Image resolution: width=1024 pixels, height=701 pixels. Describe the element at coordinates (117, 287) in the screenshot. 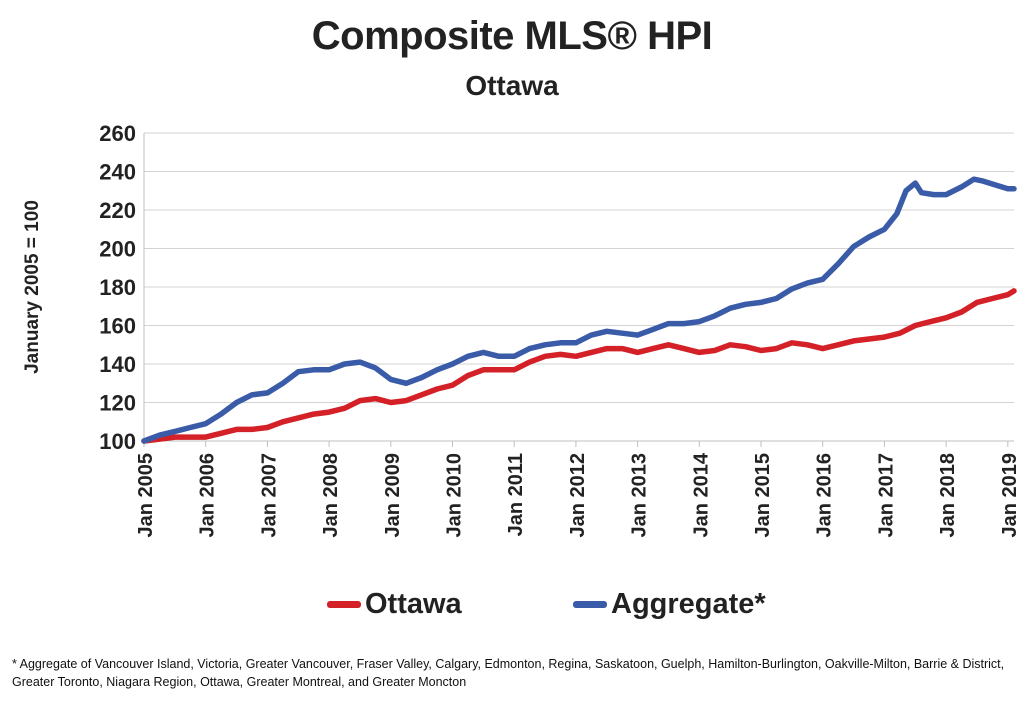

I see `y-tick-label-180: 180` at that location.